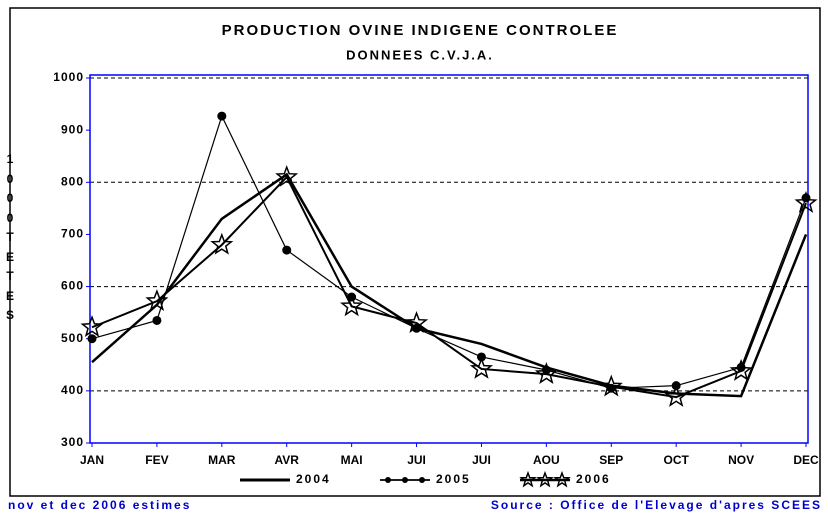  I want to click on x-tick-label: SEP, so click(611, 460).